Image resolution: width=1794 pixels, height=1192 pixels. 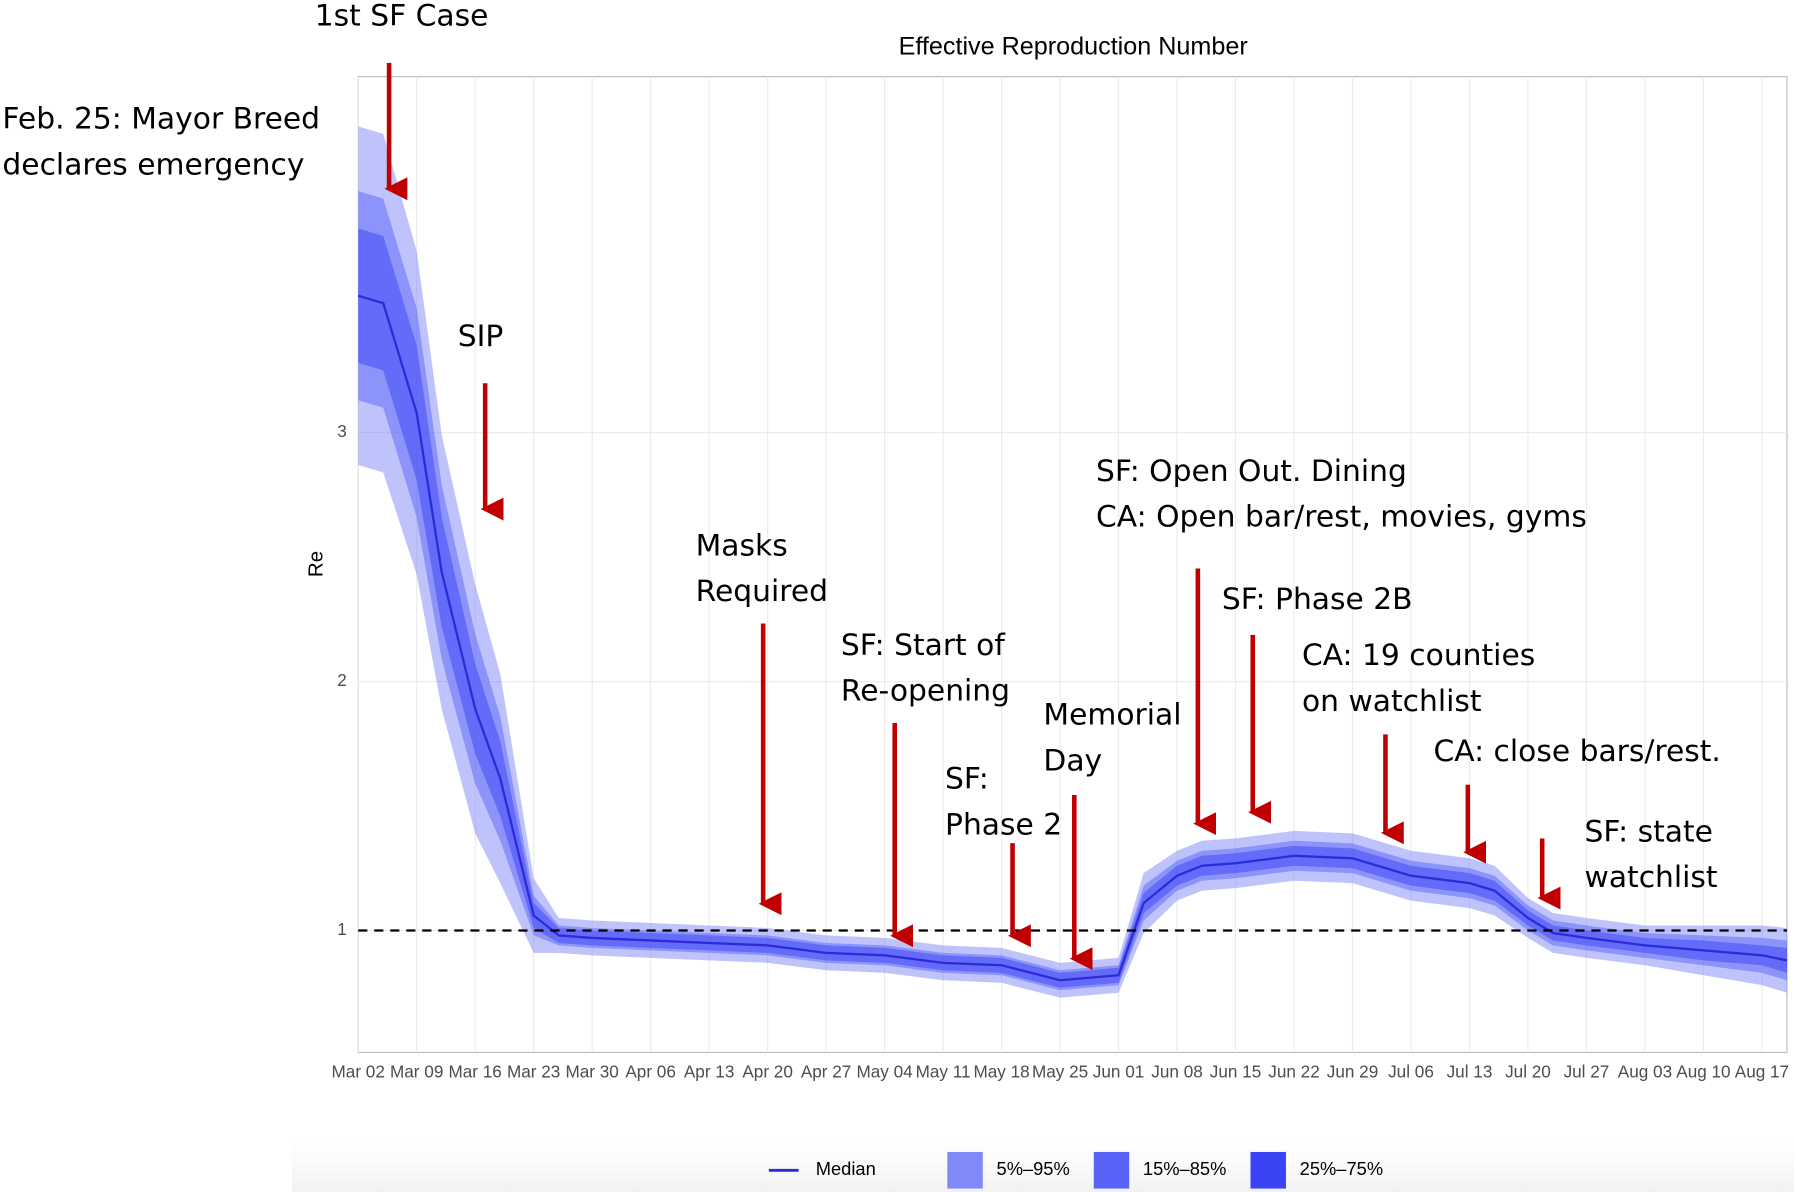 What do you see at coordinates (1341, 1168) in the screenshot?
I see `legend-label: 25%–75%` at bounding box center [1341, 1168].